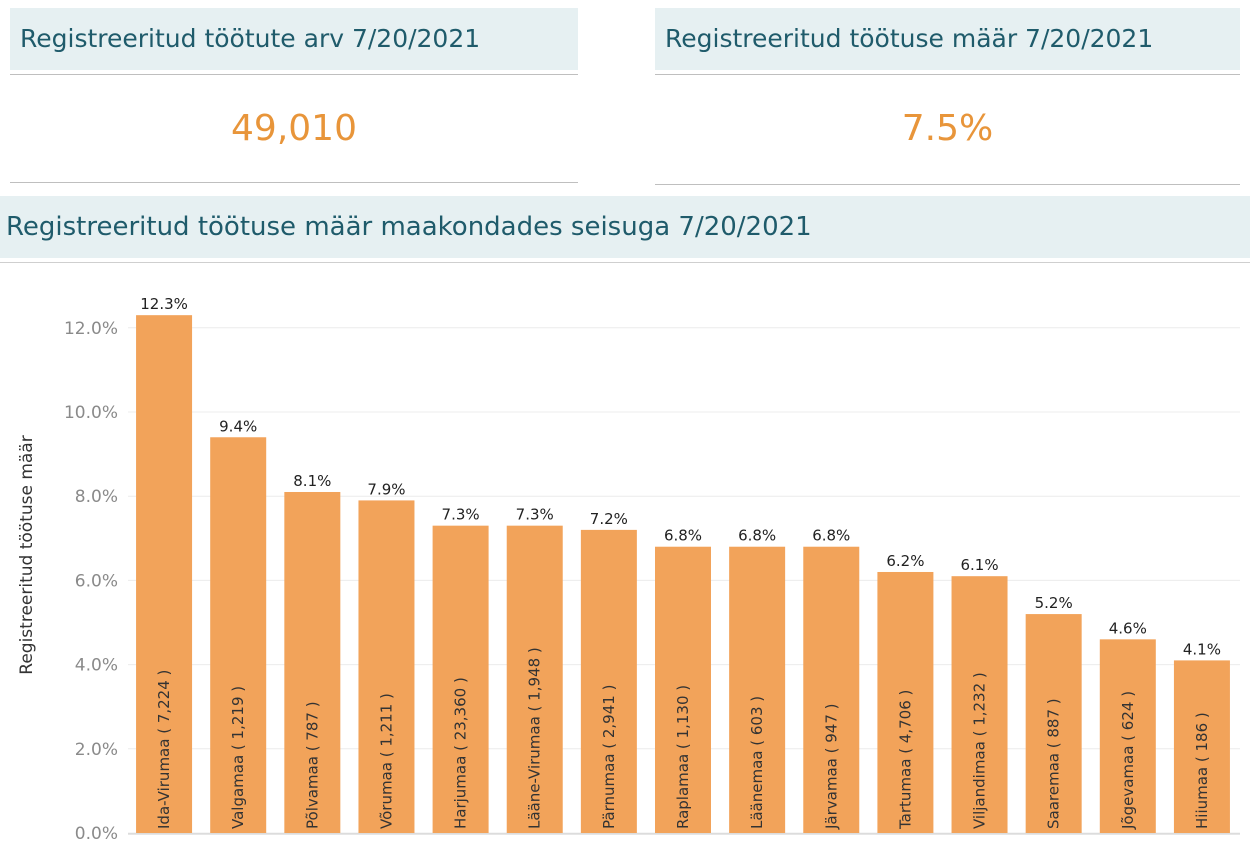  I want to click on bar-value-label: 7.2%, so click(609, 519).